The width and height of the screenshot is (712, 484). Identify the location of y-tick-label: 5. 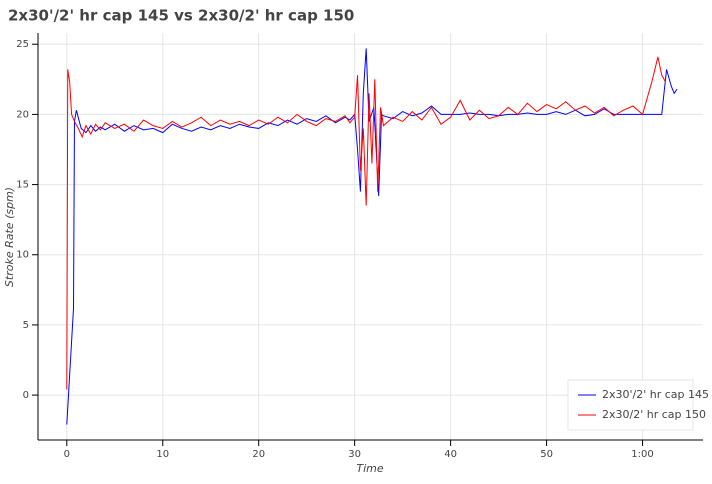
(26, 325).